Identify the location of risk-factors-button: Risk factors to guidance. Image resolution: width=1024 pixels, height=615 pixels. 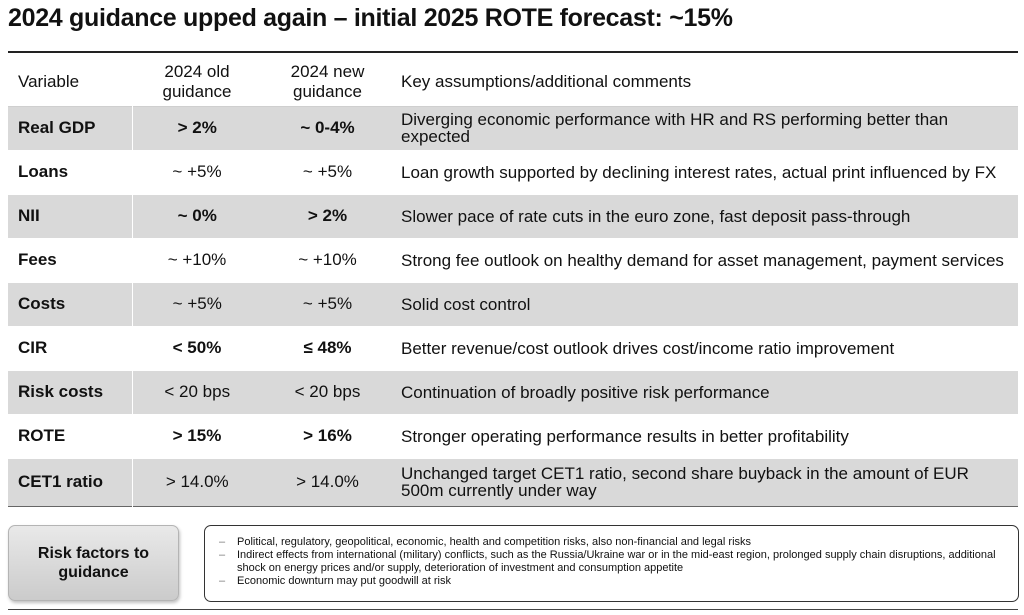
(93, 563).